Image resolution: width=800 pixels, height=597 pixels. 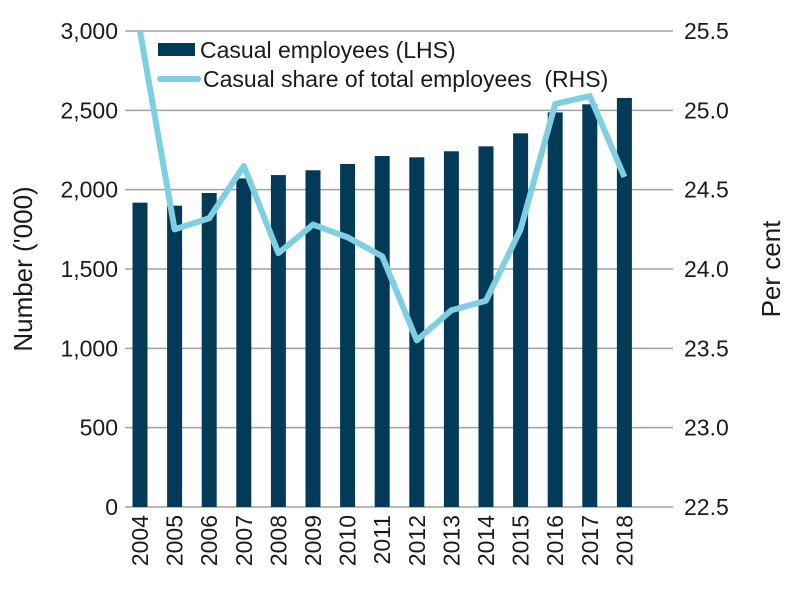 I want to click on x-tick-label: 2005, so click(x=175, y=540).